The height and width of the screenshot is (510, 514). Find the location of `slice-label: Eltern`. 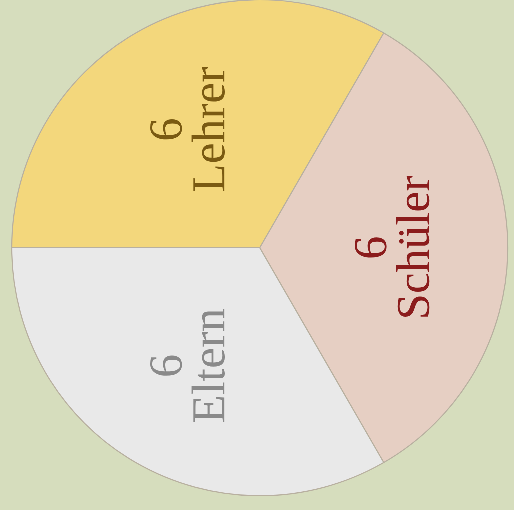

slice-label: Eltern is located at coordinates (209, 365).